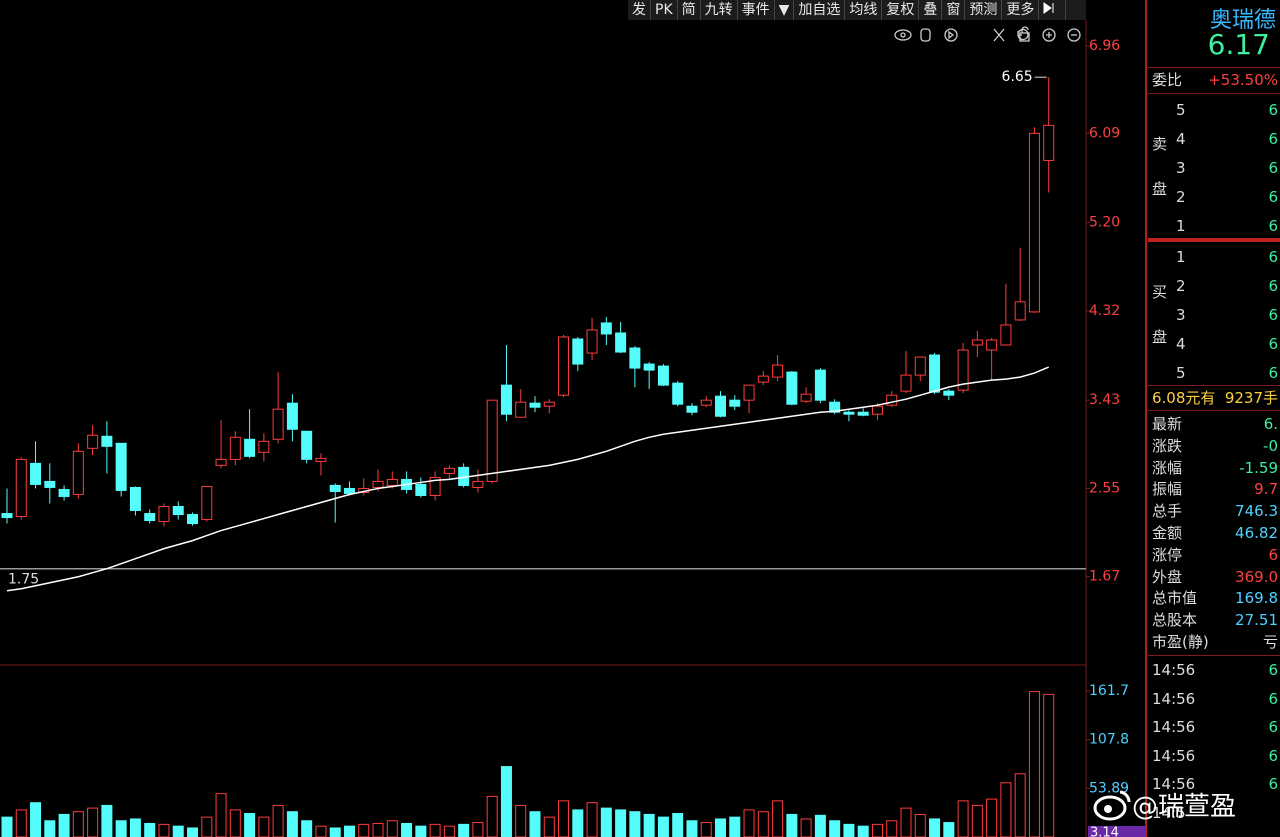  Describe the element at coordinates (1160, 189) in the screenshot. I see `side-label: 盘` at that location.